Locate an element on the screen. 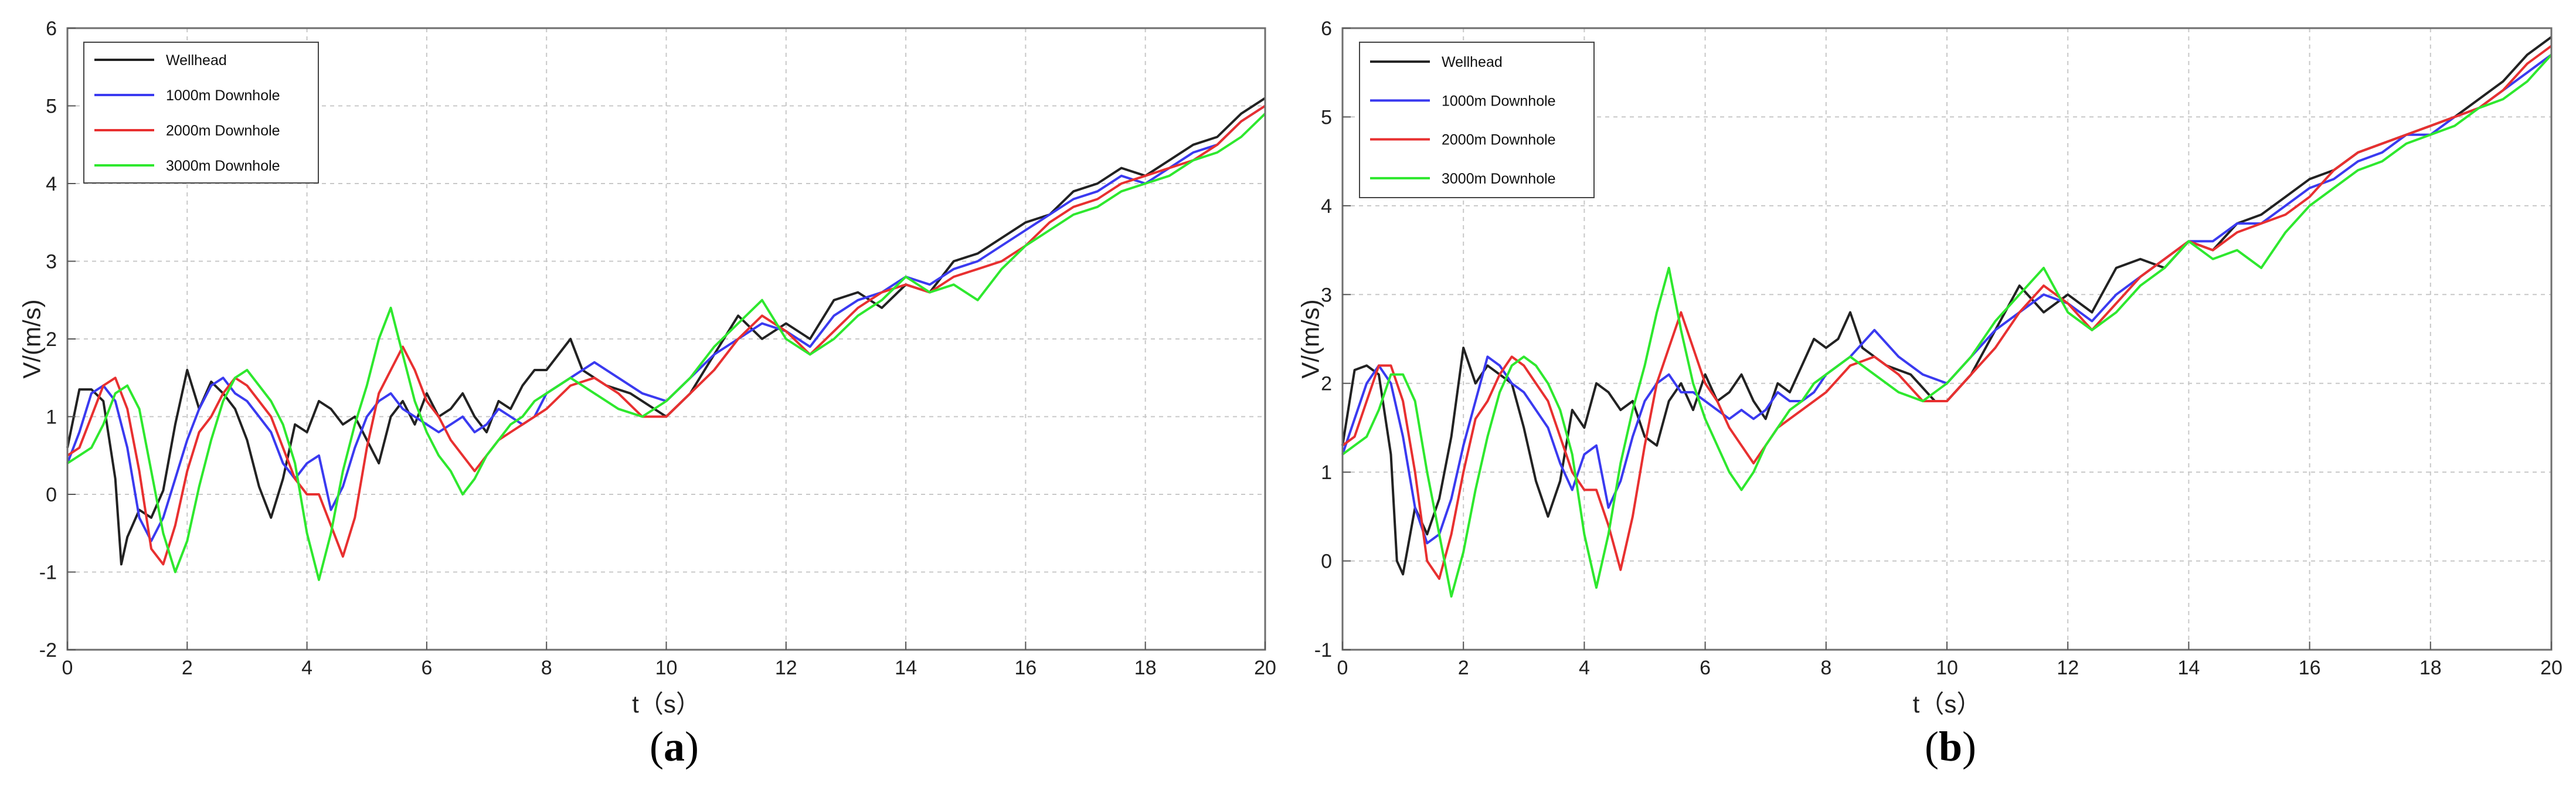 The image size is (2576, 794). y-tick-label: -2 is located at coordinates (48, 650).